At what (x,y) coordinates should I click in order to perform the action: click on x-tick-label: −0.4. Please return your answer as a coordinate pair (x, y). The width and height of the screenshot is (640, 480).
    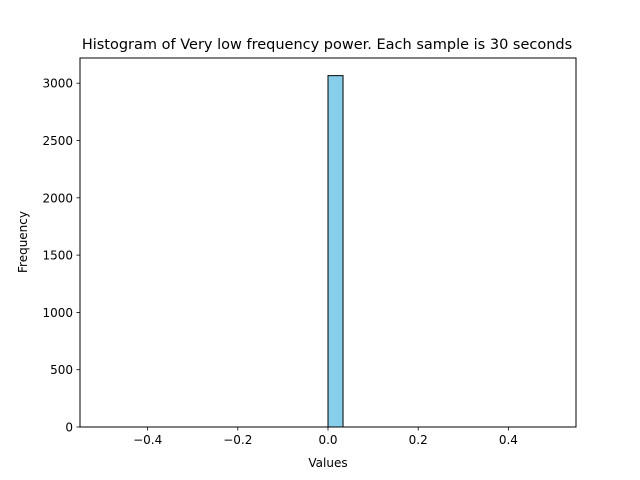
    Looking at the image, I should click on (147, 440).